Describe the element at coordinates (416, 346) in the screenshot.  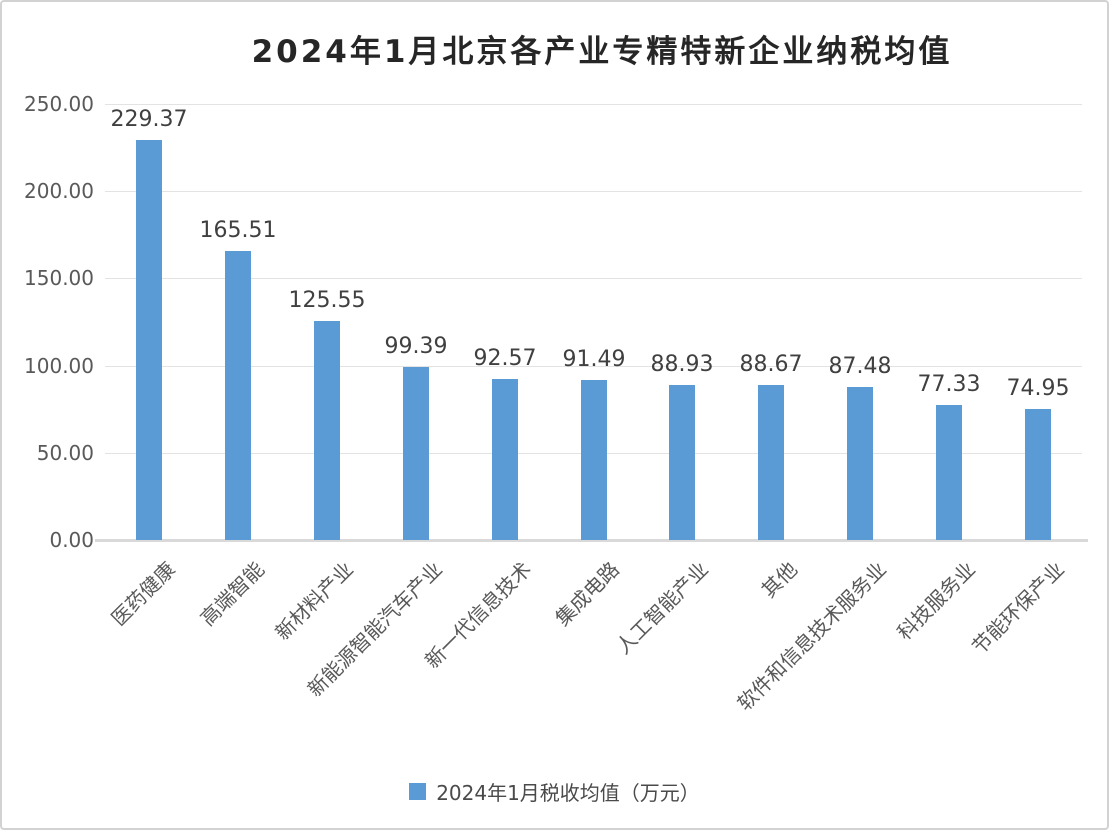
I see `bar-value-label: 99.39` at that location.